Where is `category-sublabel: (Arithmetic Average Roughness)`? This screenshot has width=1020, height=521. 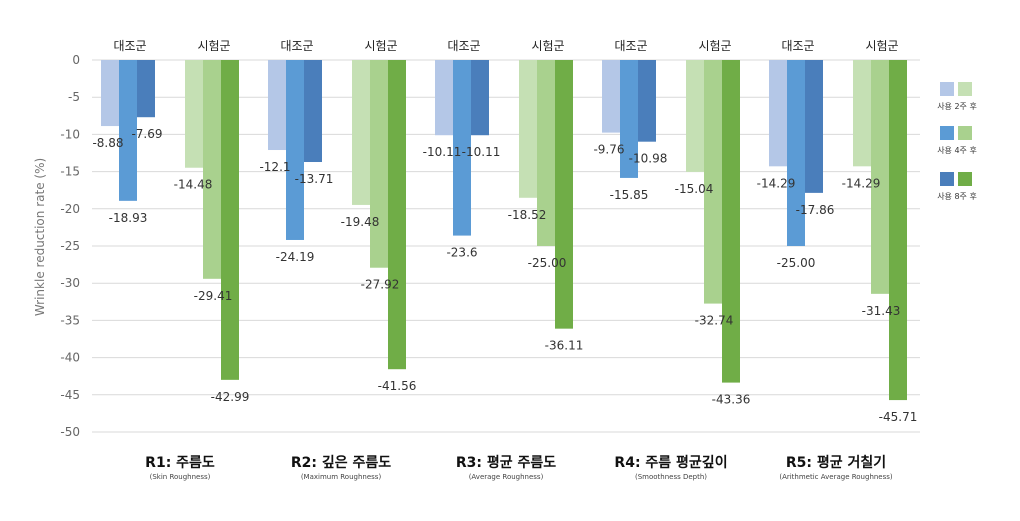 category-sublabel: (Arithmetic Average Roughness) is located at coordinates (836, 477).